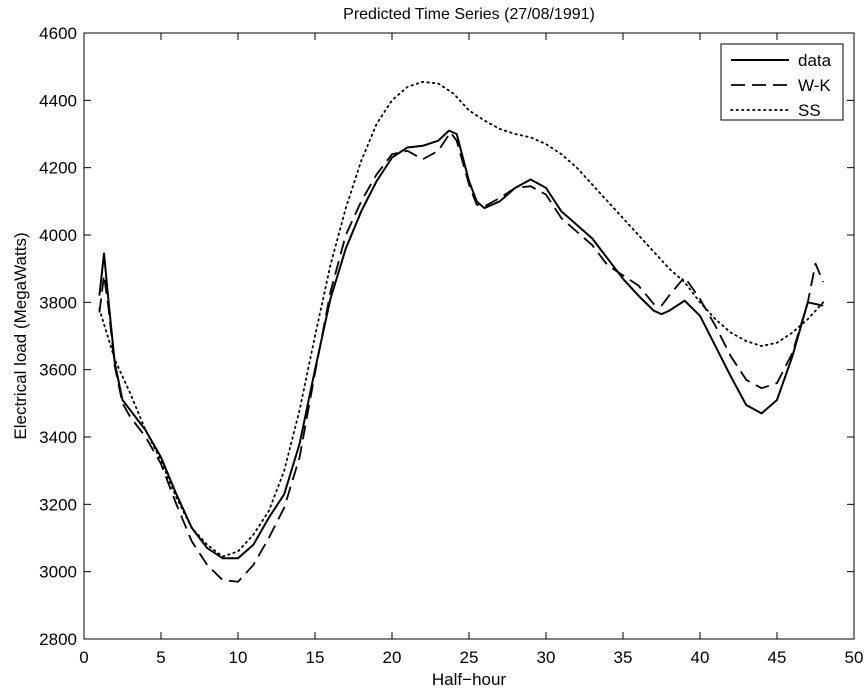  I want to click on x-tick-label: 5, so click(160, 657).